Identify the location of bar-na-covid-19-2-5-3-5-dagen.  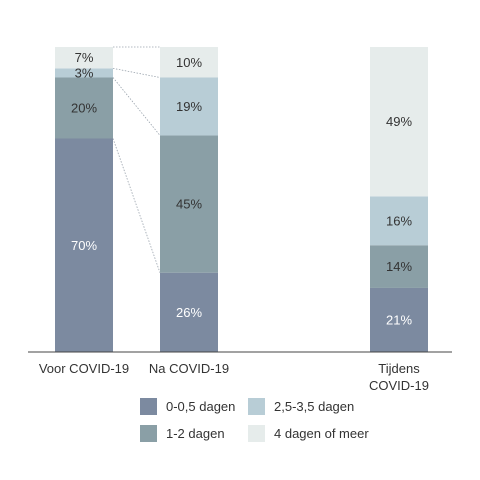
(189, 106).